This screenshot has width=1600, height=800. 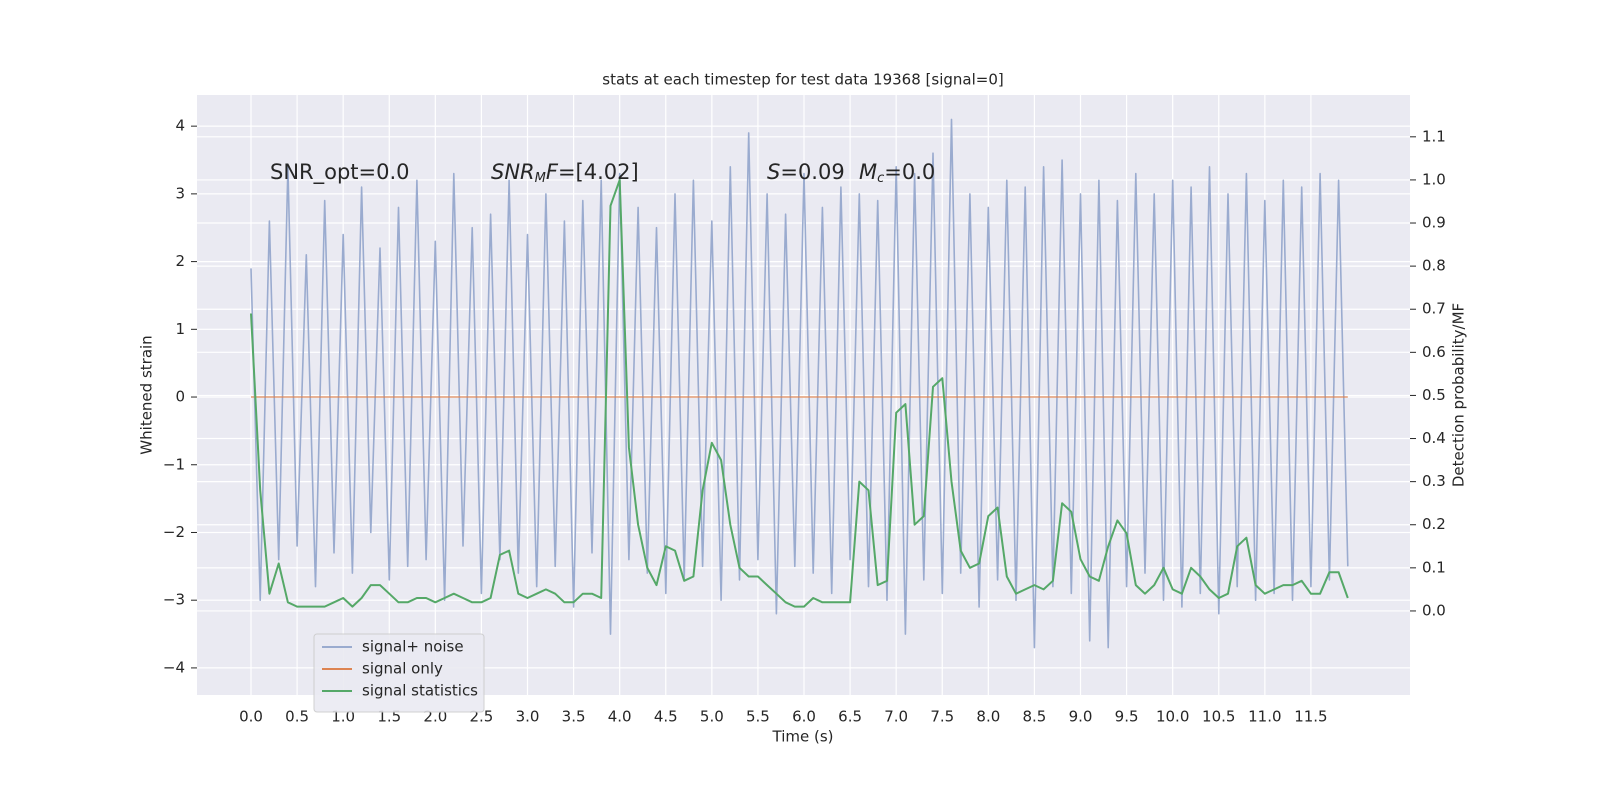 What do you see at coordinates (513, 172) in the screenshot?
I see `annotation-part: SNR` at bounding box center [513, 172].